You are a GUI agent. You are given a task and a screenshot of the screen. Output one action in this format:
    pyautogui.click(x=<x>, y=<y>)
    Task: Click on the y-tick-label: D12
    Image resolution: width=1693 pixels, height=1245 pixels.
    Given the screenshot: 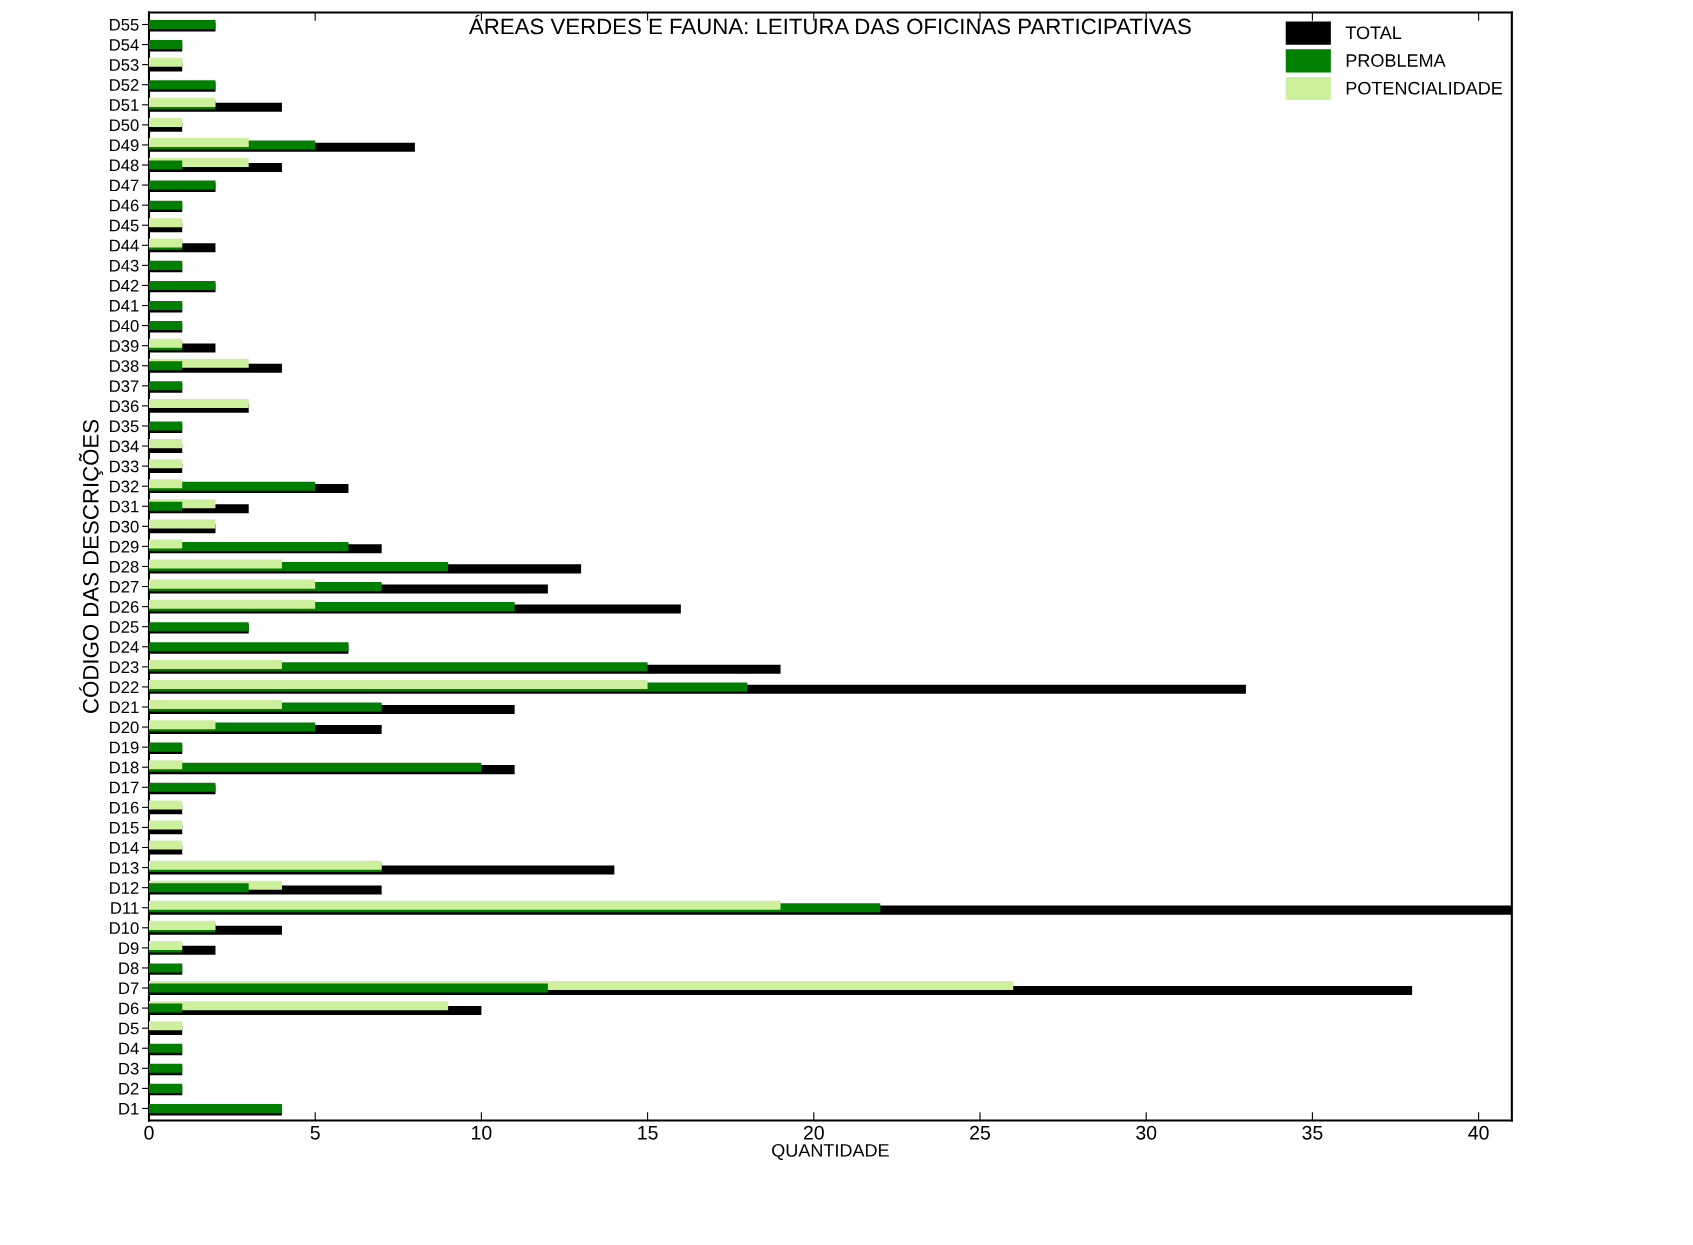 What is the action you would take?
    pyautogui.click(x=124, y=888)
    